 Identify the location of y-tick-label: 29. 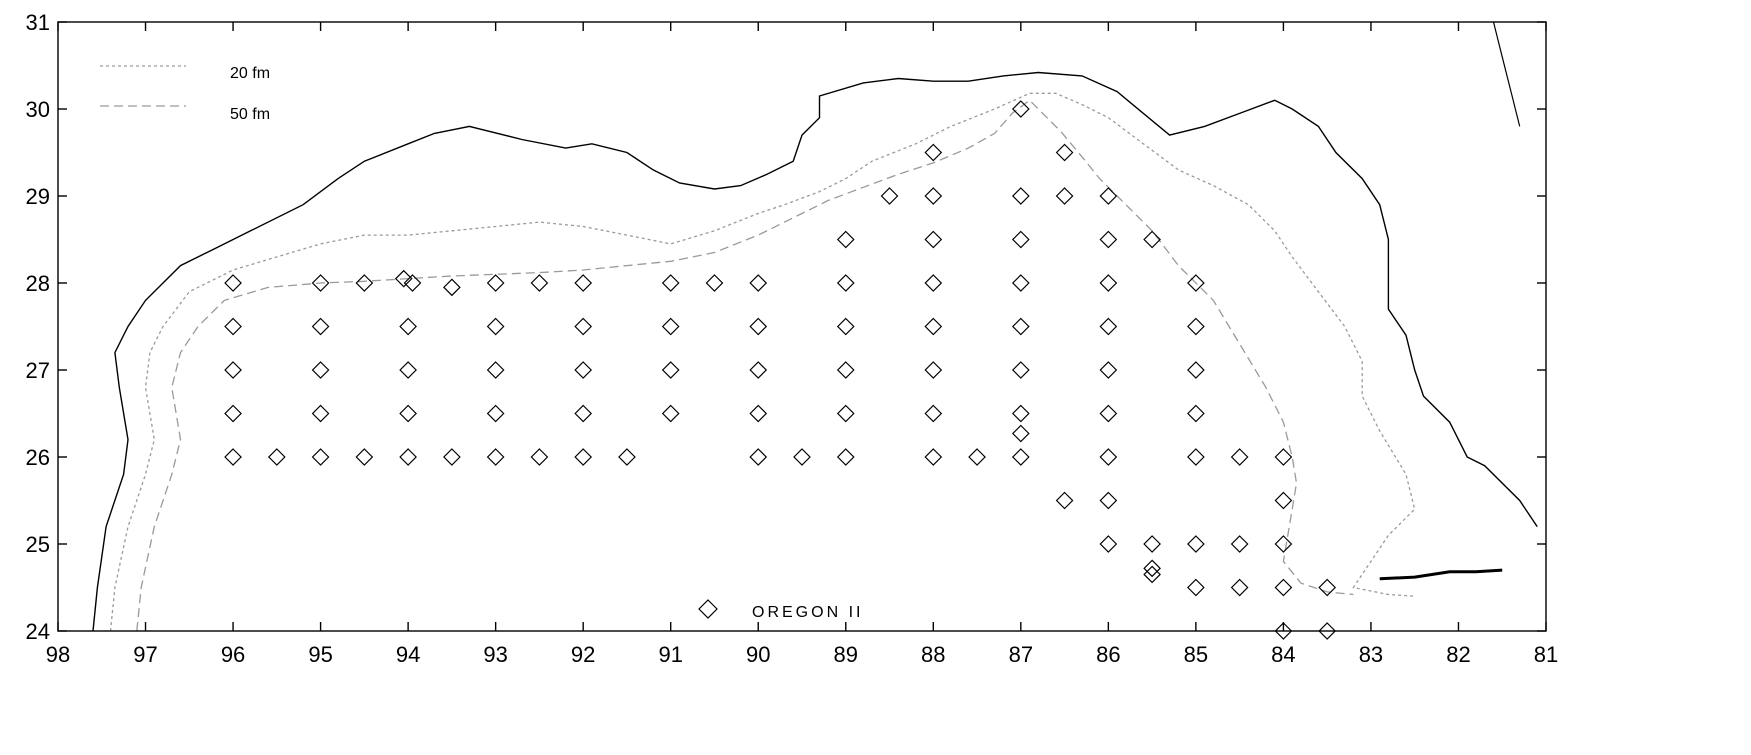
(38, 196).